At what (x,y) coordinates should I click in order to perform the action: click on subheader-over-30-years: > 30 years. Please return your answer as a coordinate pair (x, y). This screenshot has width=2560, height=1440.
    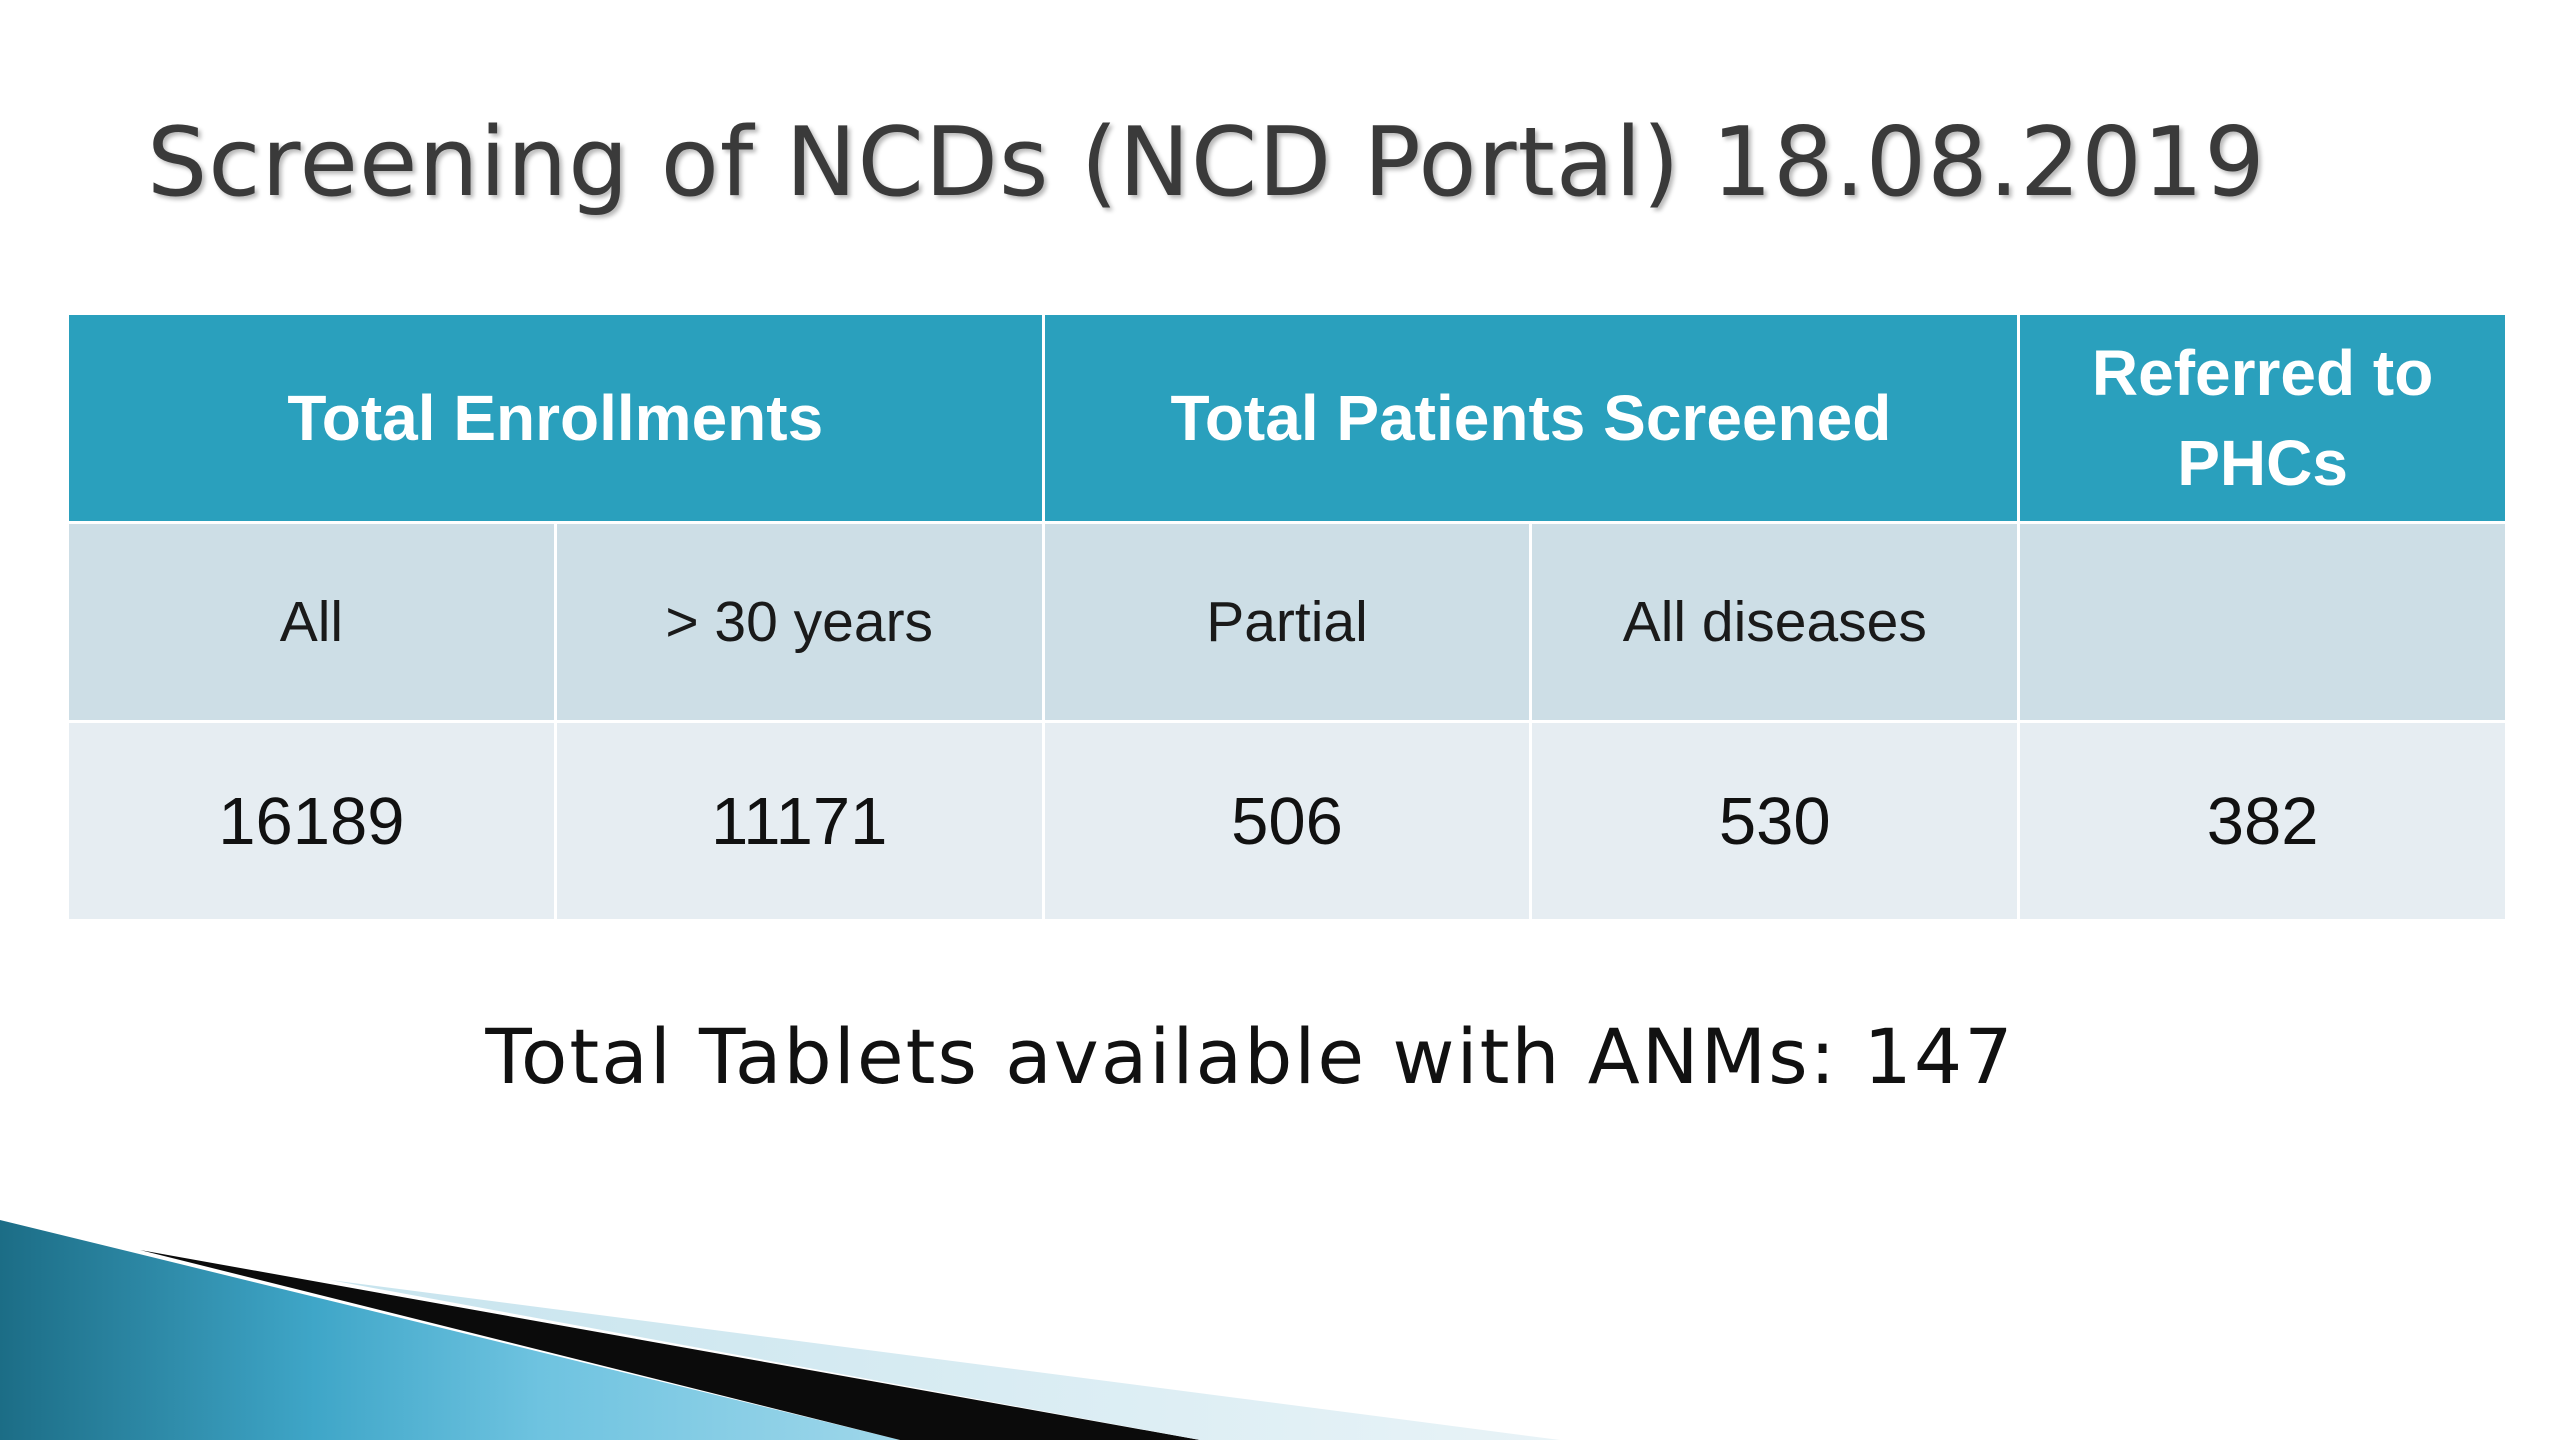
    Looking at the image, I should click on (799, 622).